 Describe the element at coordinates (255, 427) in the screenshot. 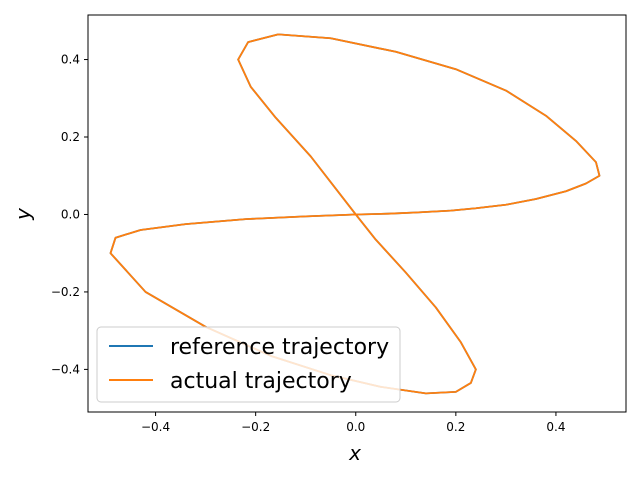

I see `x-tick-label: −0.2` at that location.